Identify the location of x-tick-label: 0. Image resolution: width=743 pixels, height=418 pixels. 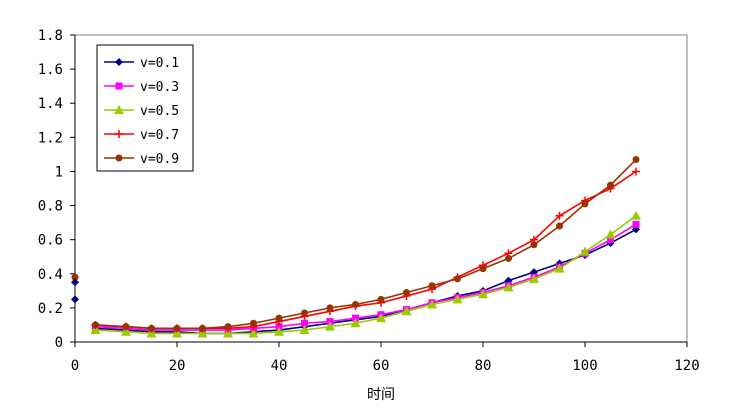
(75, 366).